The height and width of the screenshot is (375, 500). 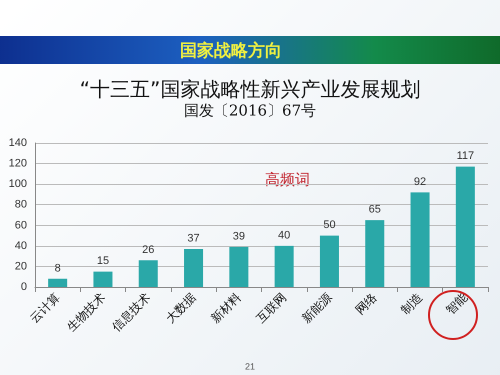 What do you see at coordinates (148, 250) in the screenshot?
I see `data-label: 26` at bounding box center [148, 250].